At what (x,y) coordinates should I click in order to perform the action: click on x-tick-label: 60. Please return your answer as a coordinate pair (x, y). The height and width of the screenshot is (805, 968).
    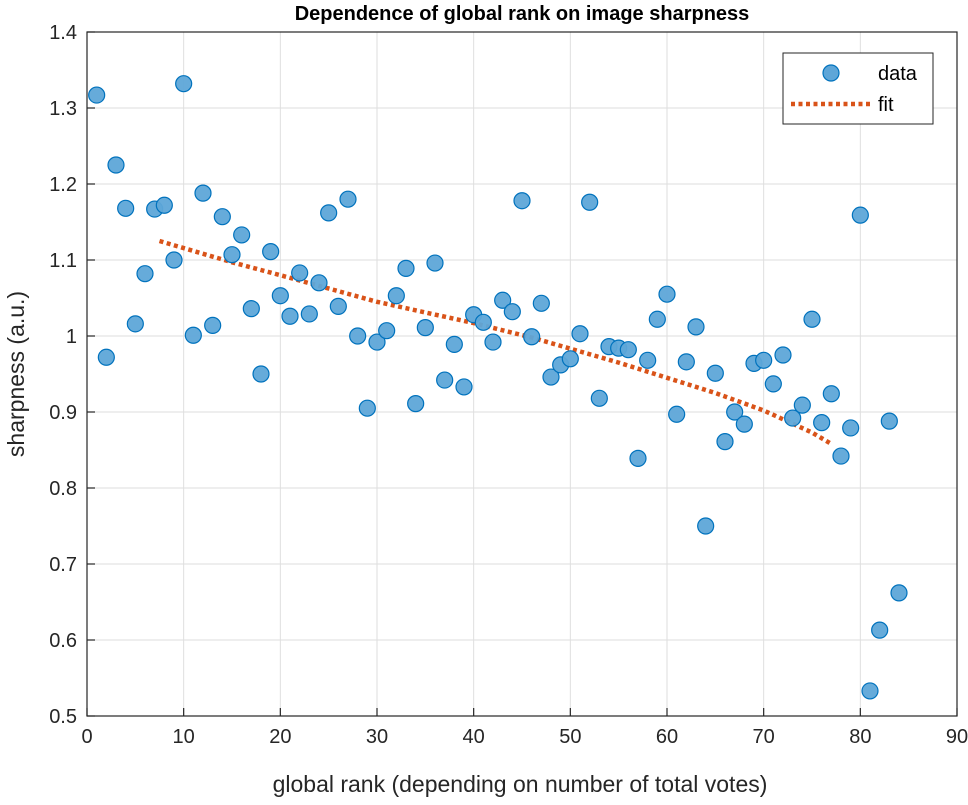
    Looking at the image, I should click on (667, 737).